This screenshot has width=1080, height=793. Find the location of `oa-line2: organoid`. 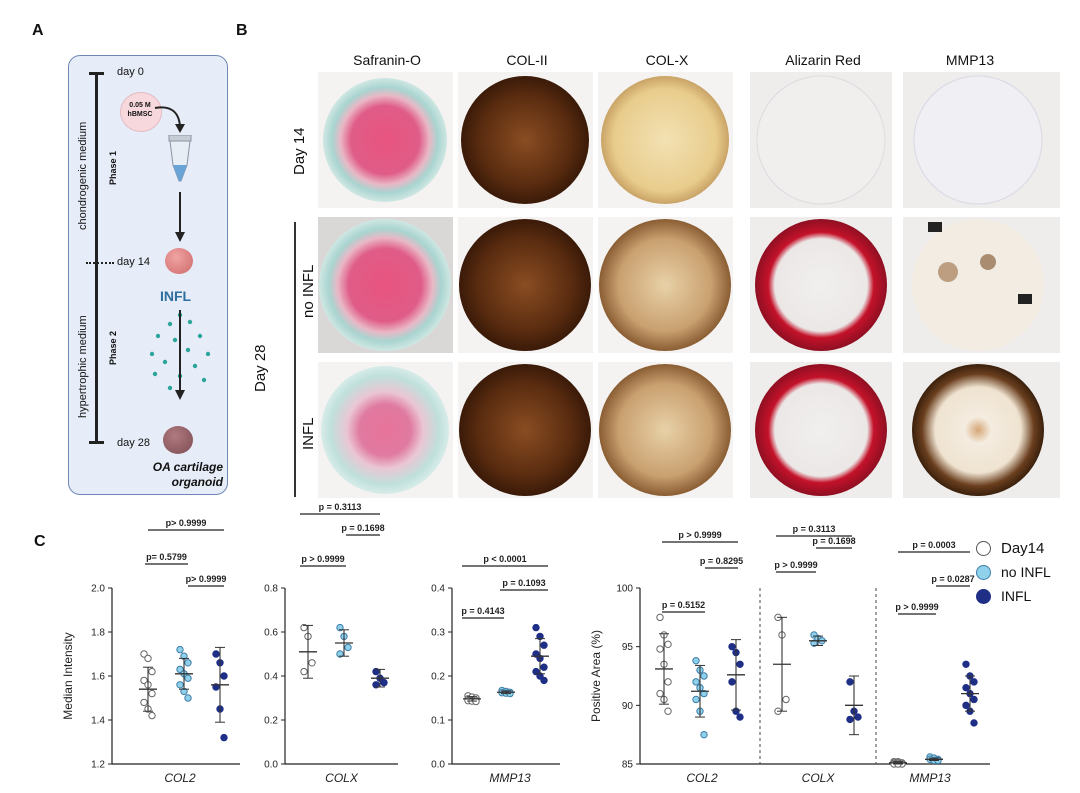

oa-line2: organoid is located at coordinates (197, 482).